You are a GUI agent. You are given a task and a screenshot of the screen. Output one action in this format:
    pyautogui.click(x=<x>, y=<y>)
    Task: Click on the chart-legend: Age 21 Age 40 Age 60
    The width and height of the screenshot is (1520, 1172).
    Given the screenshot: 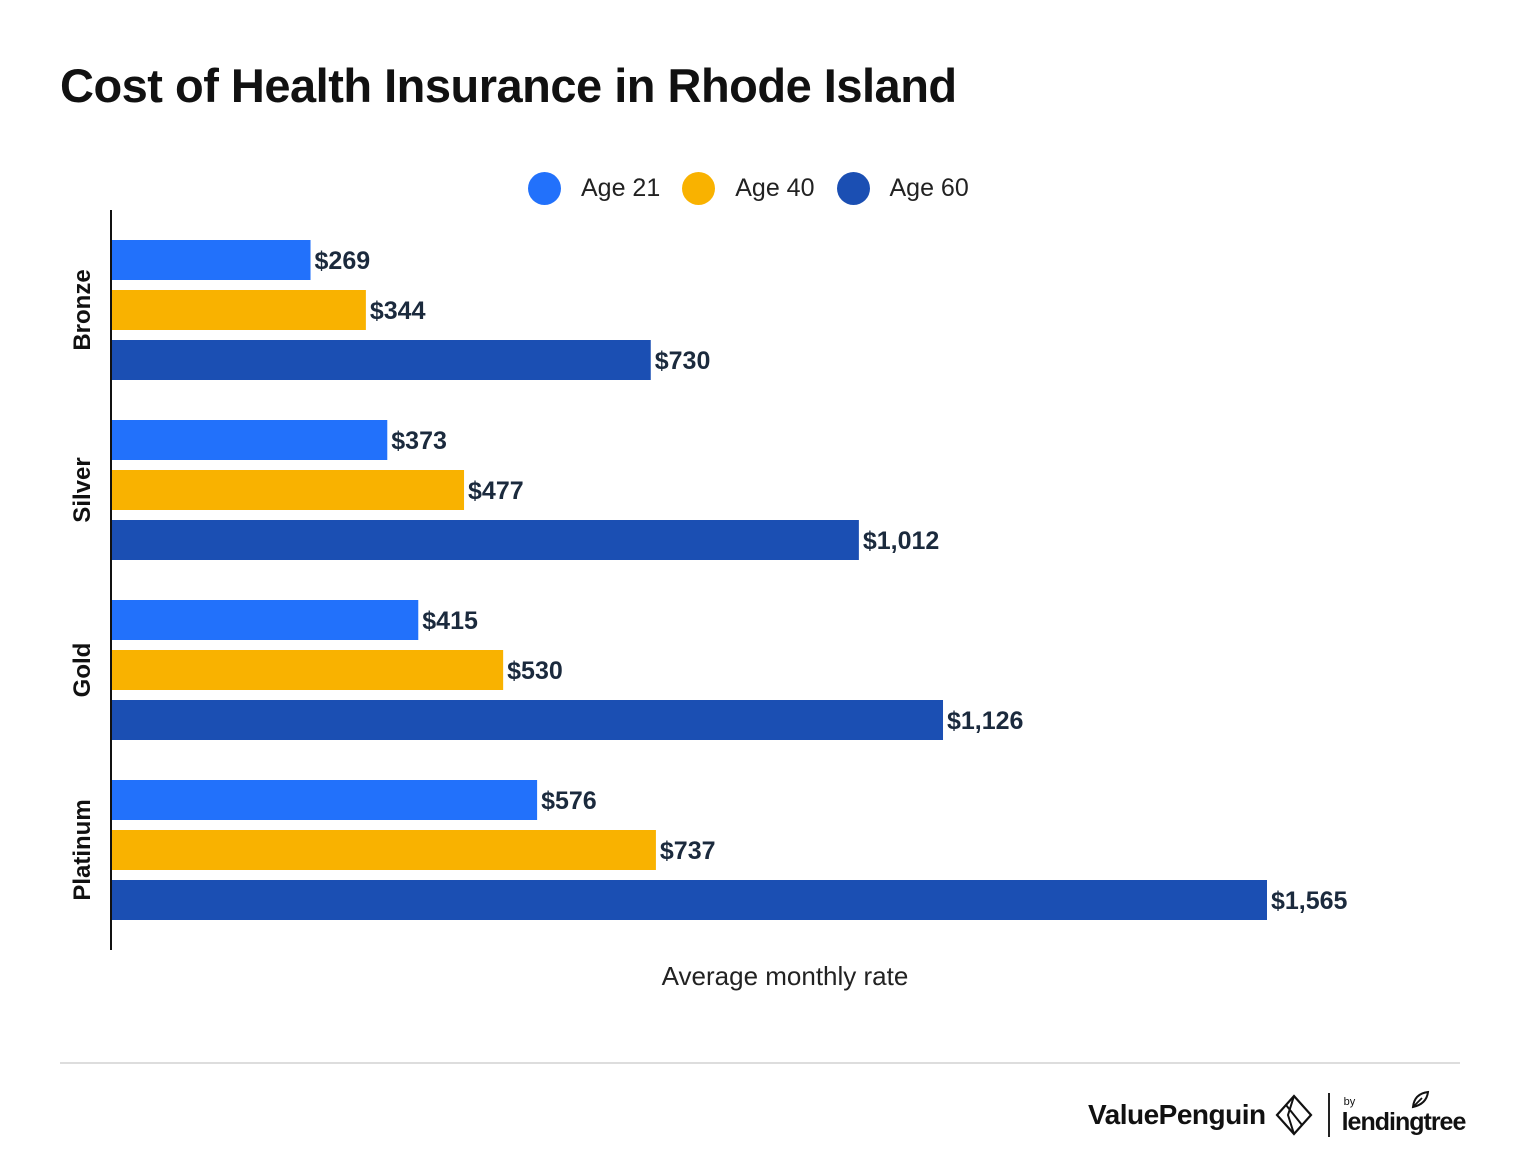 What is the action you would take?
    pyautogui.click(x=759, y=188)
    